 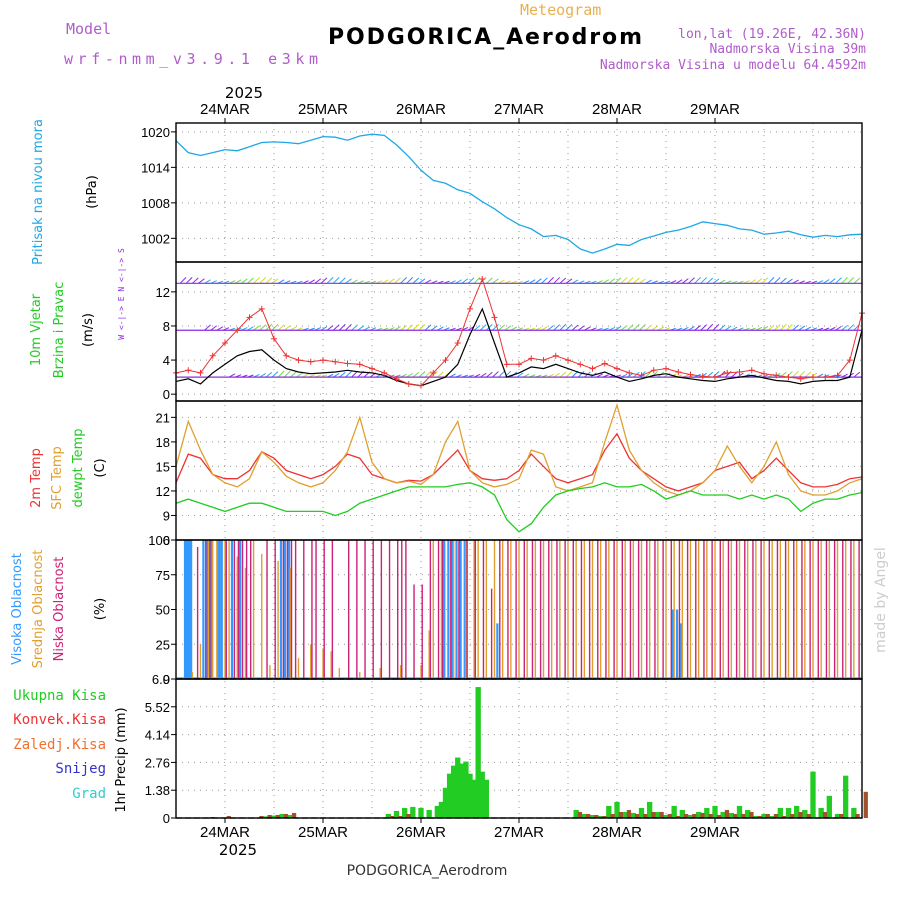 I want to click on legend-snow: Snijeg, so click(x=80, y=769).